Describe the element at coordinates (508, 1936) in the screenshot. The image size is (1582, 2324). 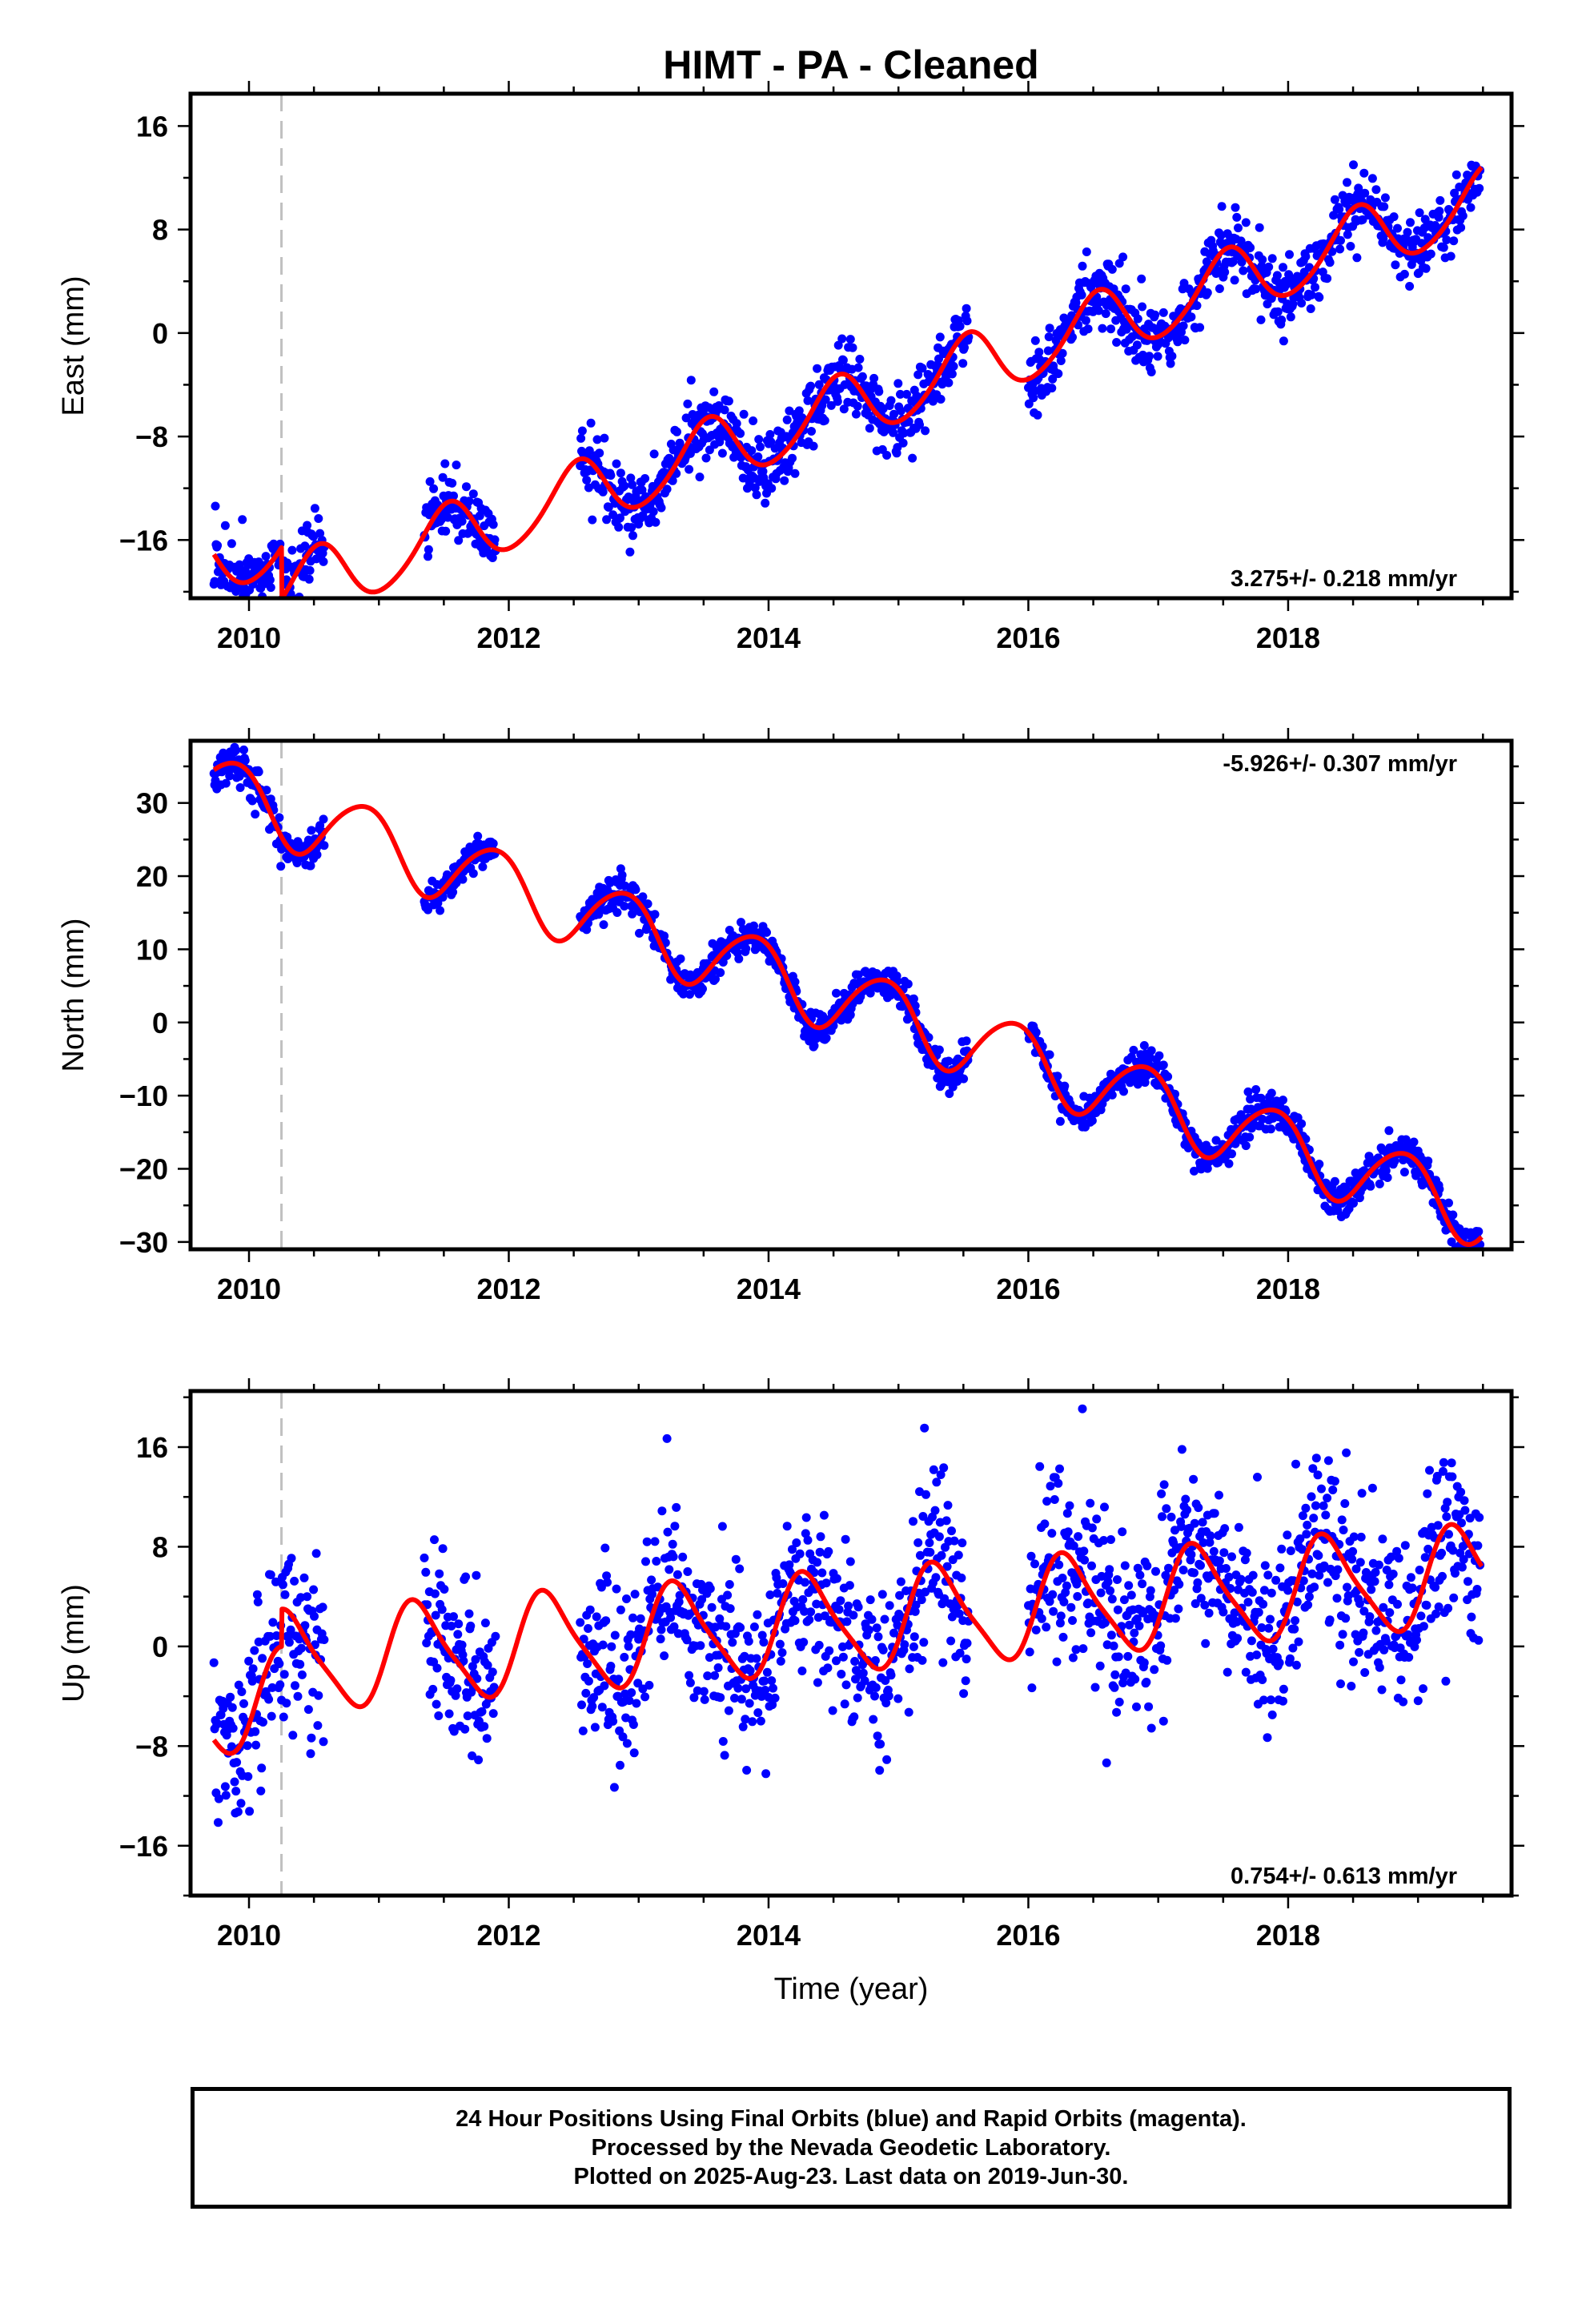
I see `x-tick-label-up: 2012` at that location.